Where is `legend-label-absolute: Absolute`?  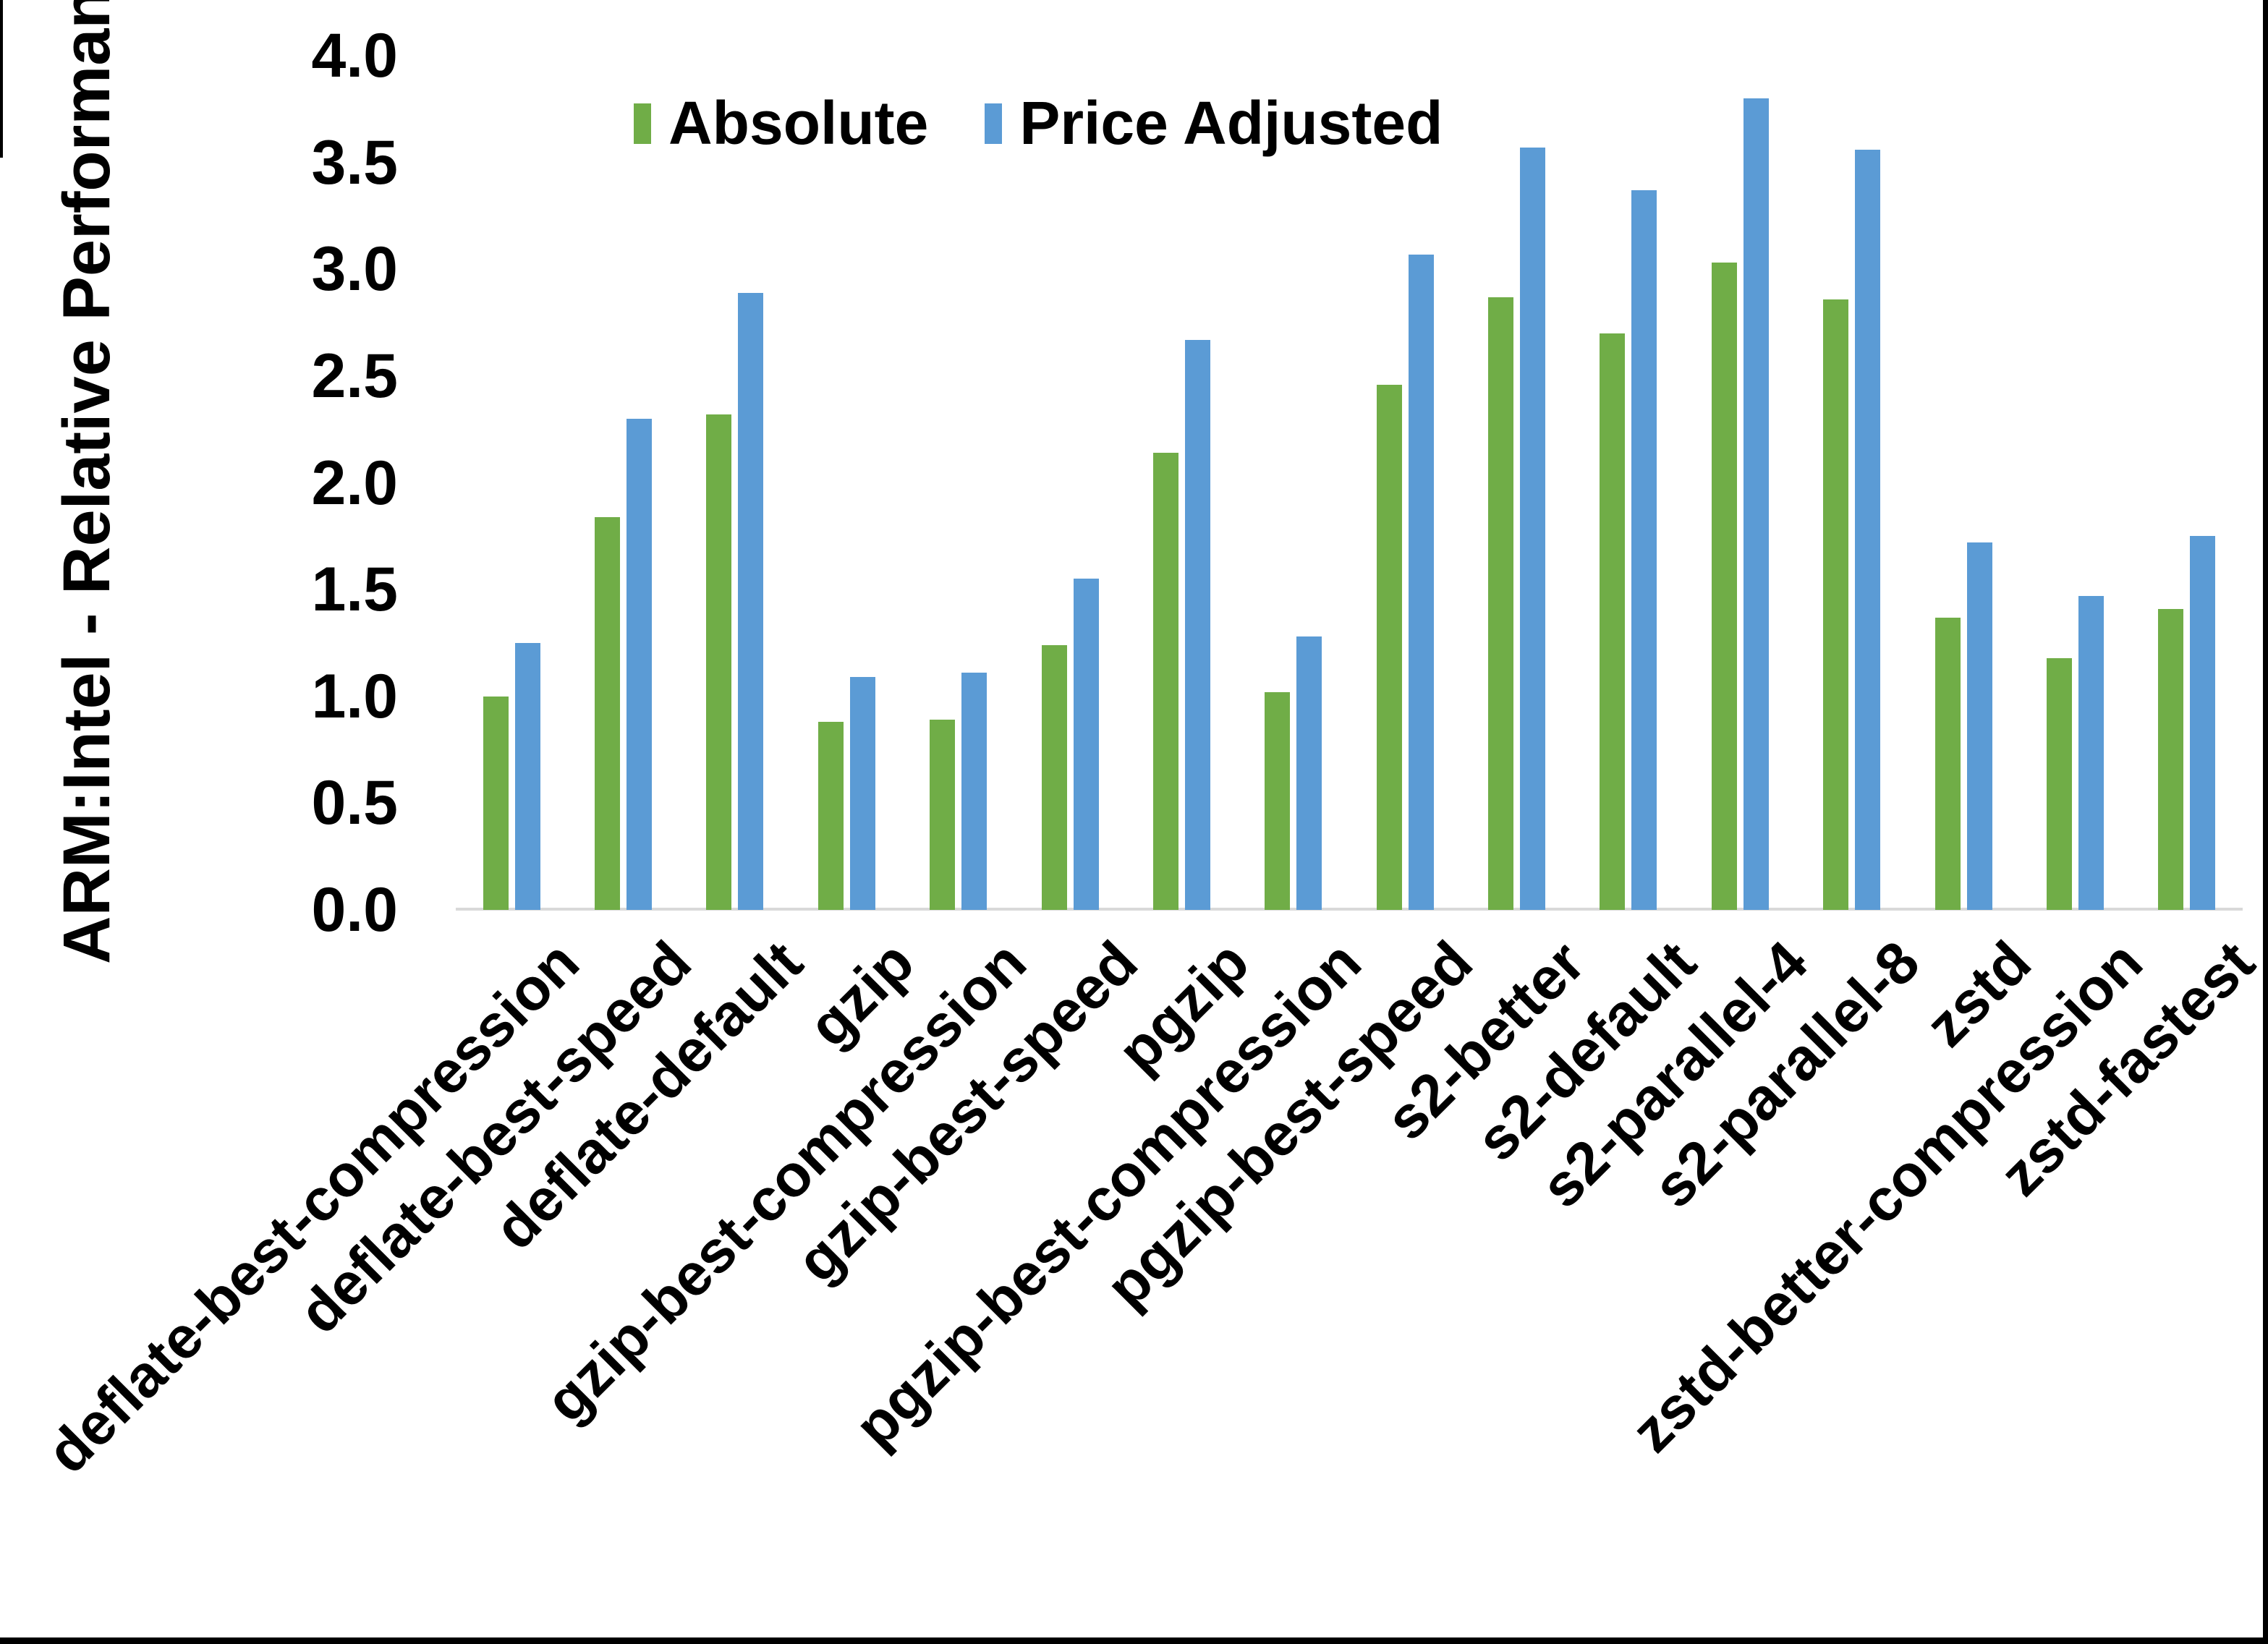 legend-label-absolute: Absolute is located at coordinates (798, 123).